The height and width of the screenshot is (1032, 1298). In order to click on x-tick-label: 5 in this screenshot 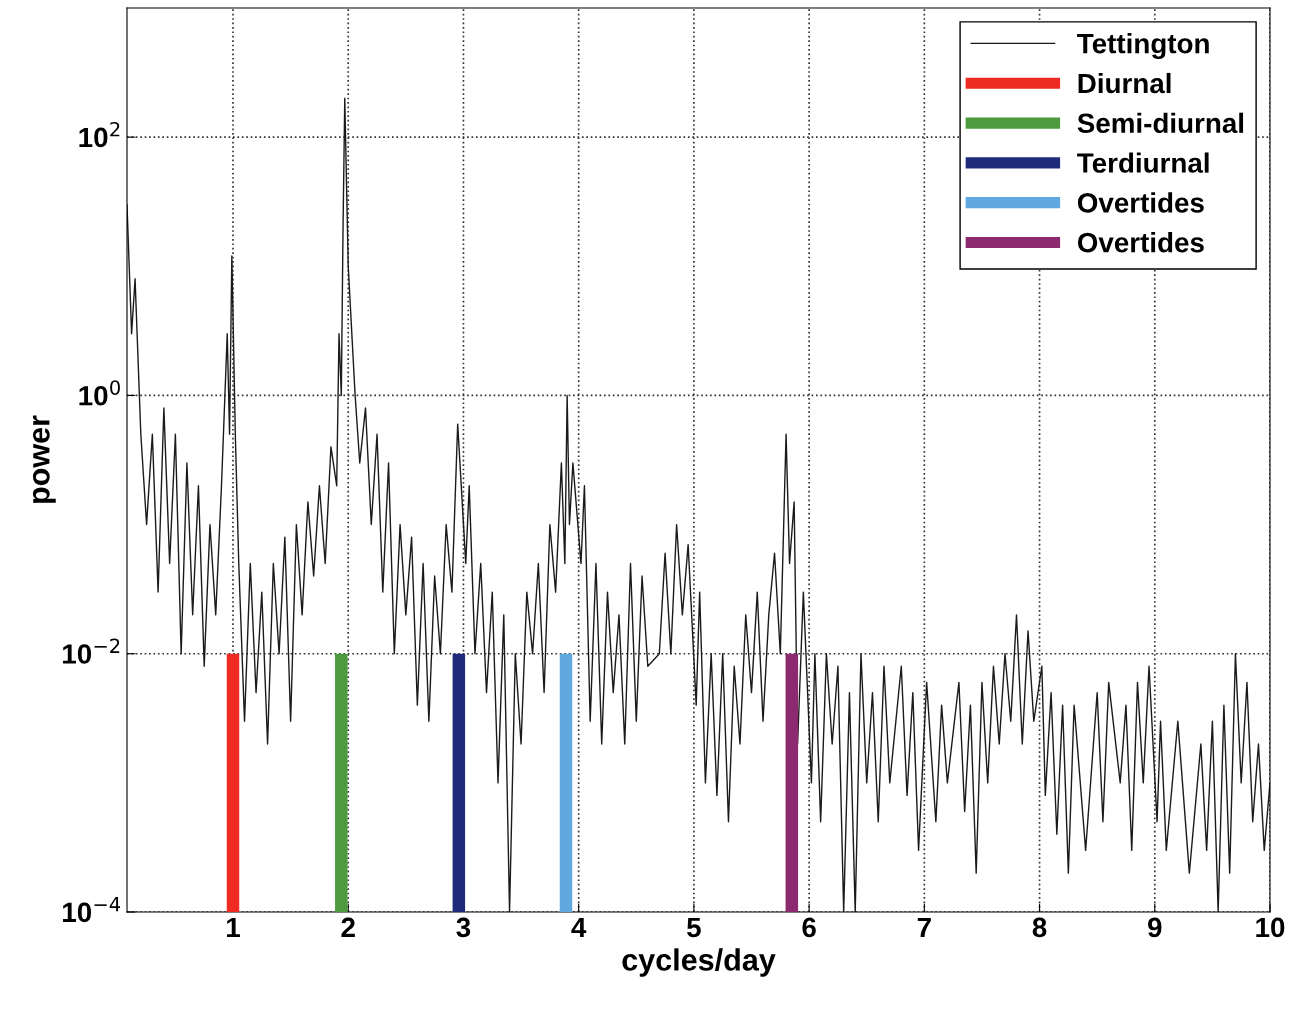, I will do `click(694, 927)`.